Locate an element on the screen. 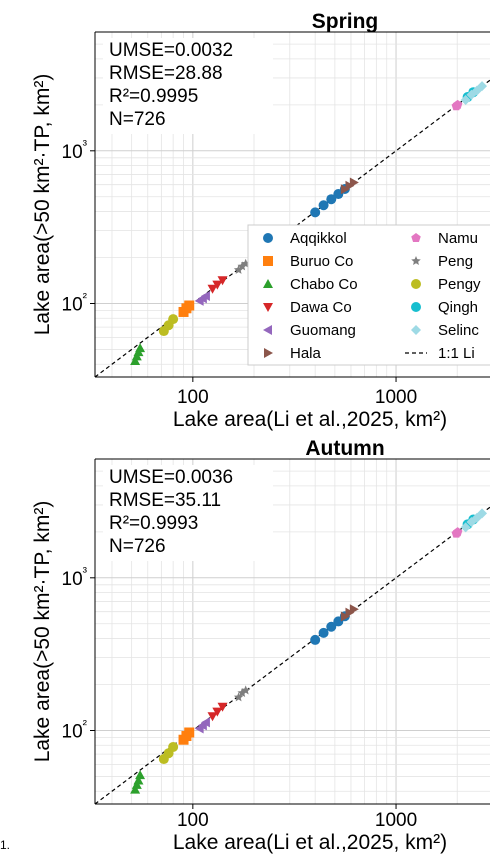 The image size is (490, 862). legend-label: Selinc is located at coordinates (458, 330).